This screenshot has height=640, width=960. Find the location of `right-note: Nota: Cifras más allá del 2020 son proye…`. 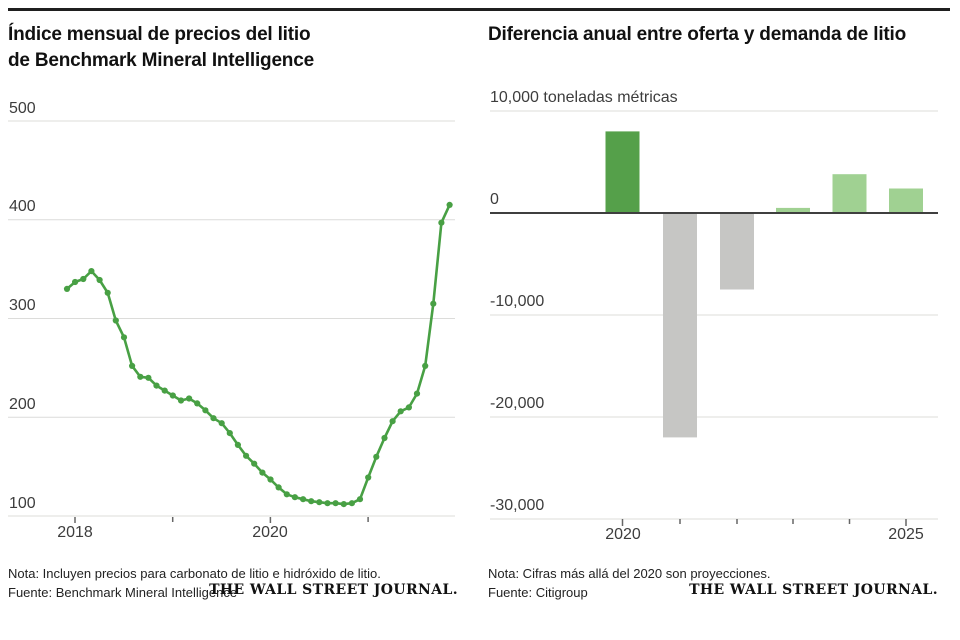

right-note: Nota: Cifras más allá del 2020 son proye… is located at coordinates (629, 573).